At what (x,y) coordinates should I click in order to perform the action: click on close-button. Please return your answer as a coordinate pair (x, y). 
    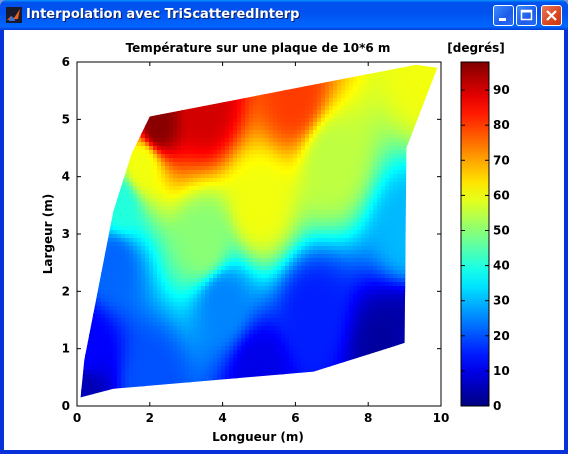
    Looking at the image, I should click on (551, 15).